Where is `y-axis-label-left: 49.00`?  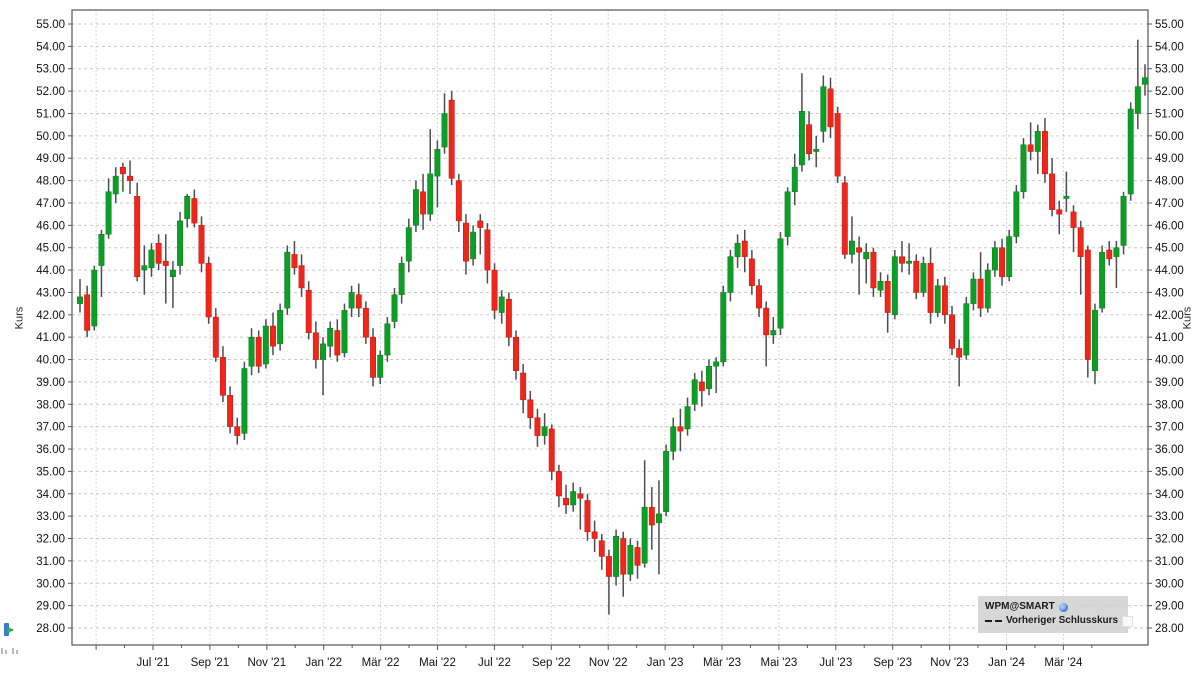
y-axis-label-left: 49.00 is located at coordinates (50, 159).